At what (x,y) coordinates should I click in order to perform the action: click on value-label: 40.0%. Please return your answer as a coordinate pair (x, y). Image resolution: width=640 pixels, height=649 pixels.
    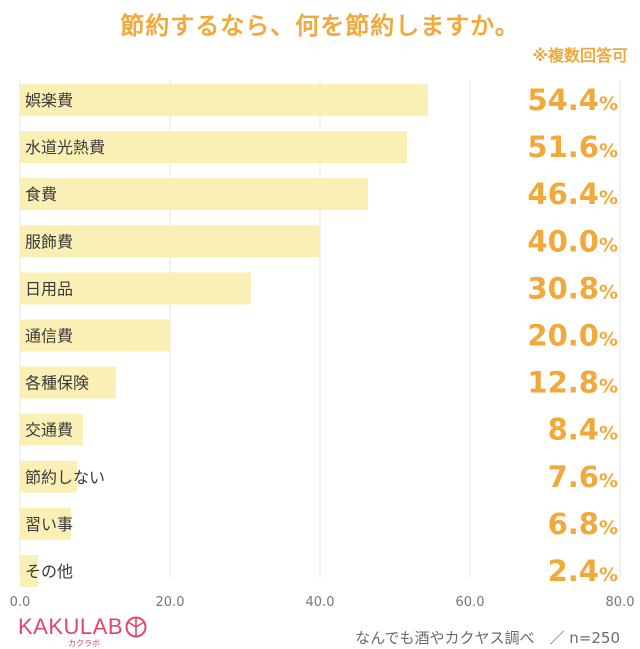
    Looking at the image, I should click on (572, 241).